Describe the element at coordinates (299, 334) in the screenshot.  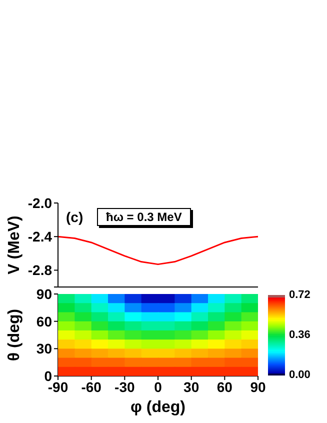
I see `color-bar-label: 0.36` at that location.